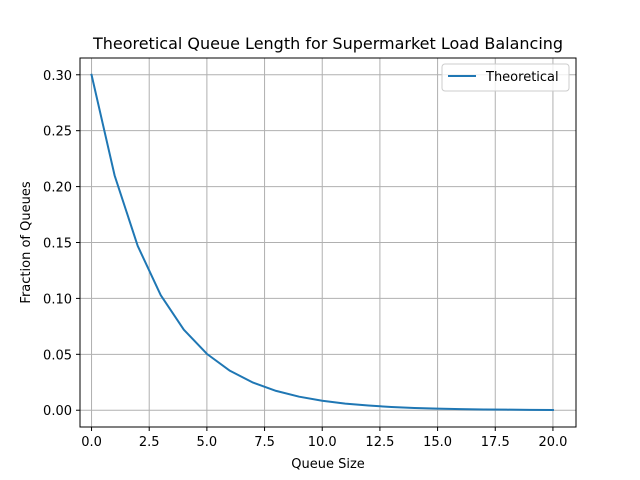 This screenshot has height=480, width=640. Describe the element at coordinates (552, 442) in the screenshot. I see `x-tick-label: 20.0` at that location.